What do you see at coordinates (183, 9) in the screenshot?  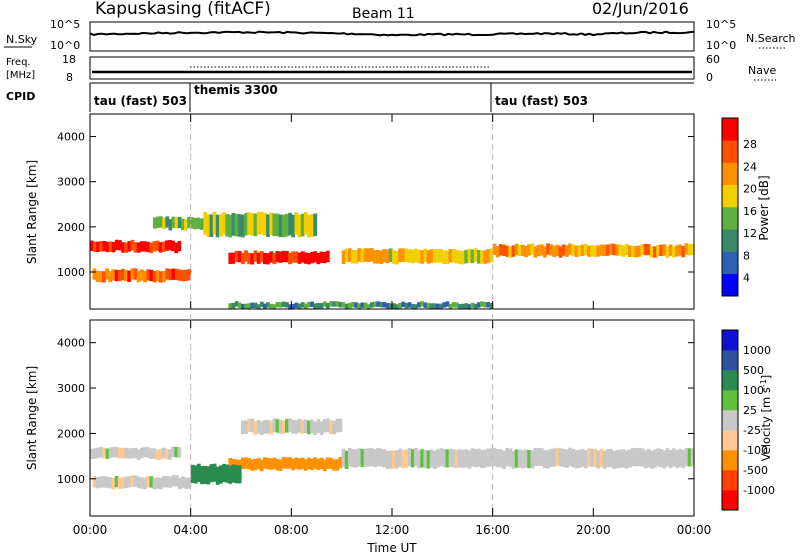 I see `station-title: Kapuskasing (fitACF)` at bounding box center [183, 9].